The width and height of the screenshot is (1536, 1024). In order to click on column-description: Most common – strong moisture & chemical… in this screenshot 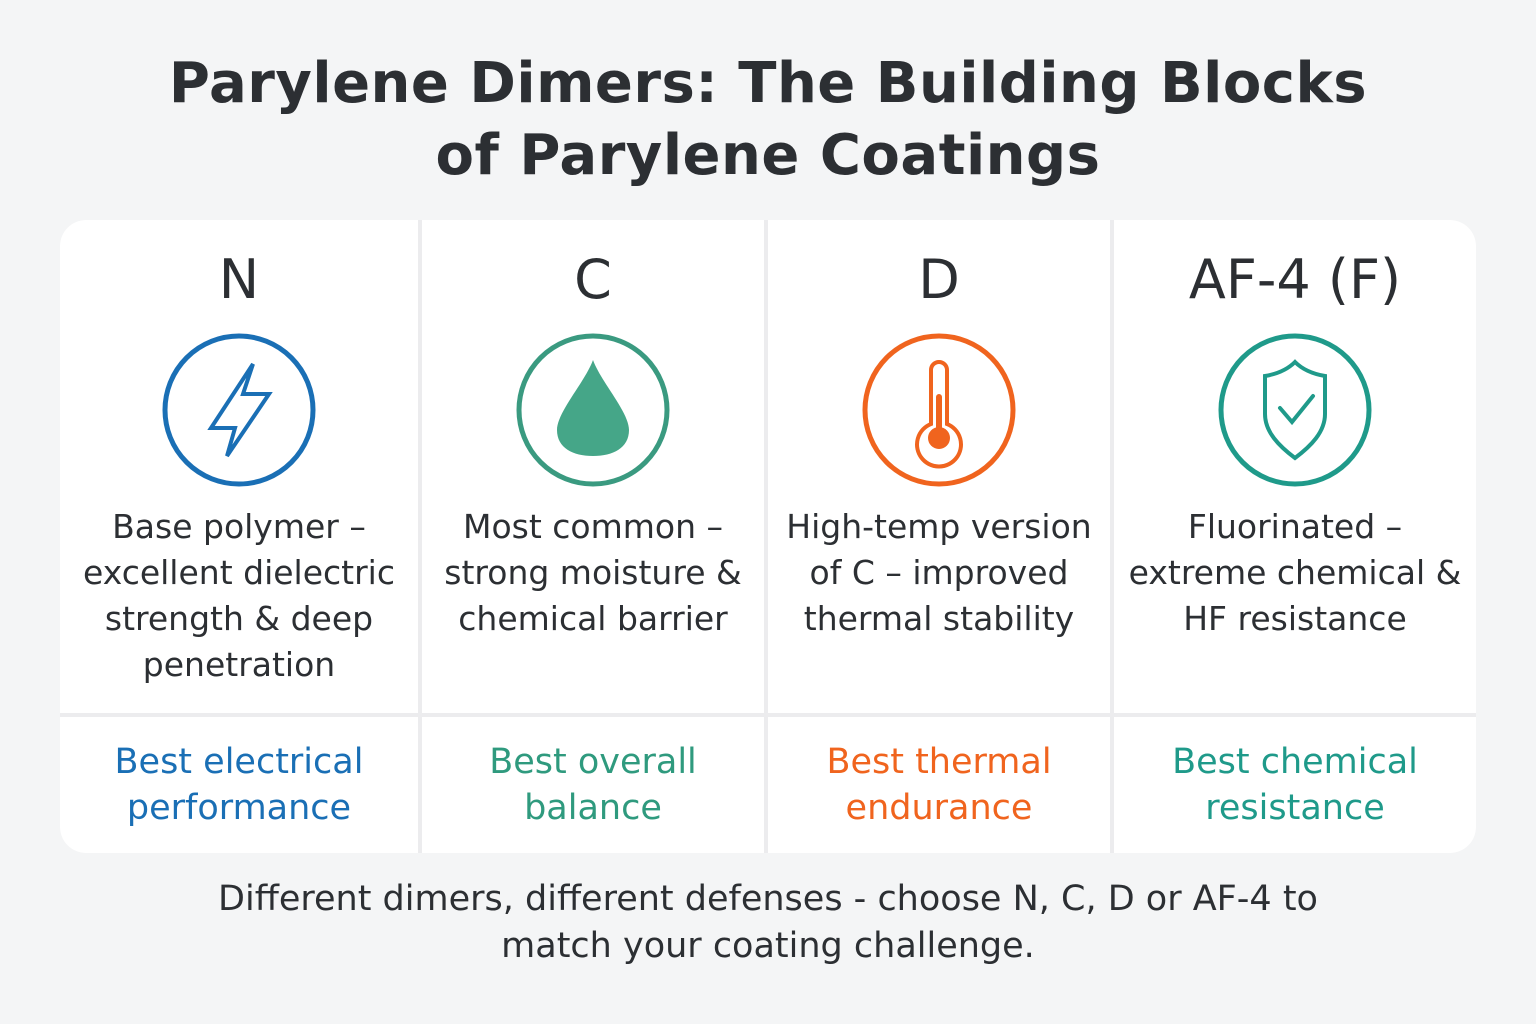, I will do `click(593, 572)`.